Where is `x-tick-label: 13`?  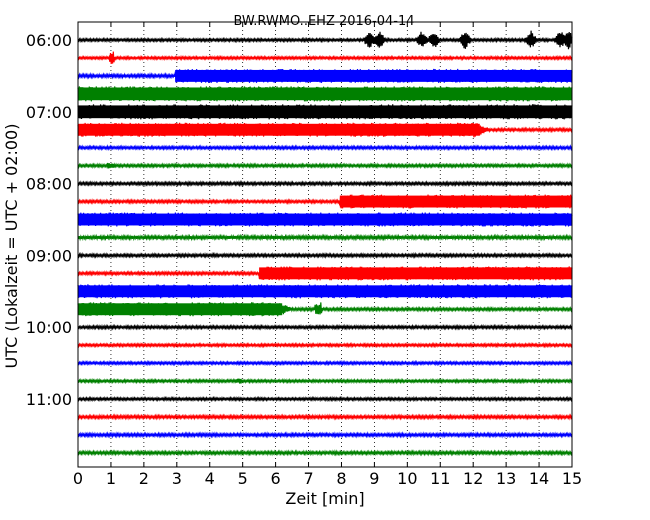
x-tick-label: 13 is located at coordinates (506, 478).